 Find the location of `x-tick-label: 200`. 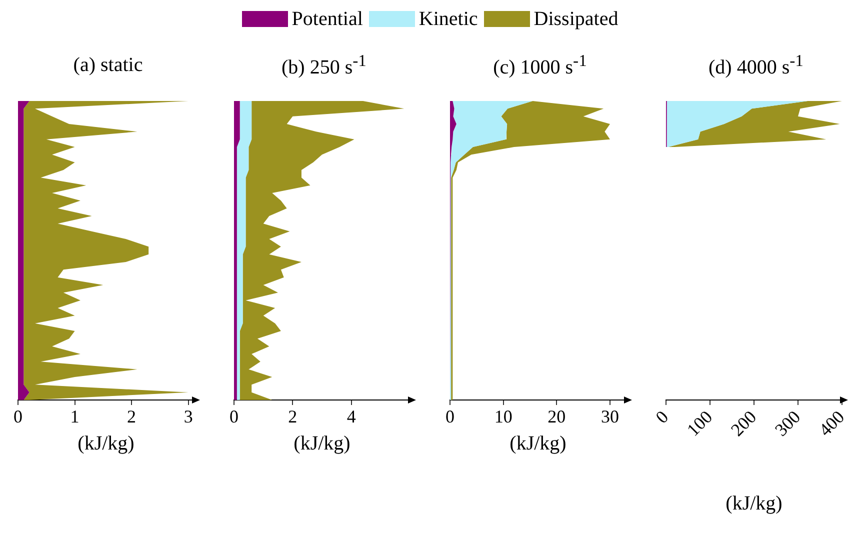

x-tick-label: 200 is located at coordinates (743, 423).